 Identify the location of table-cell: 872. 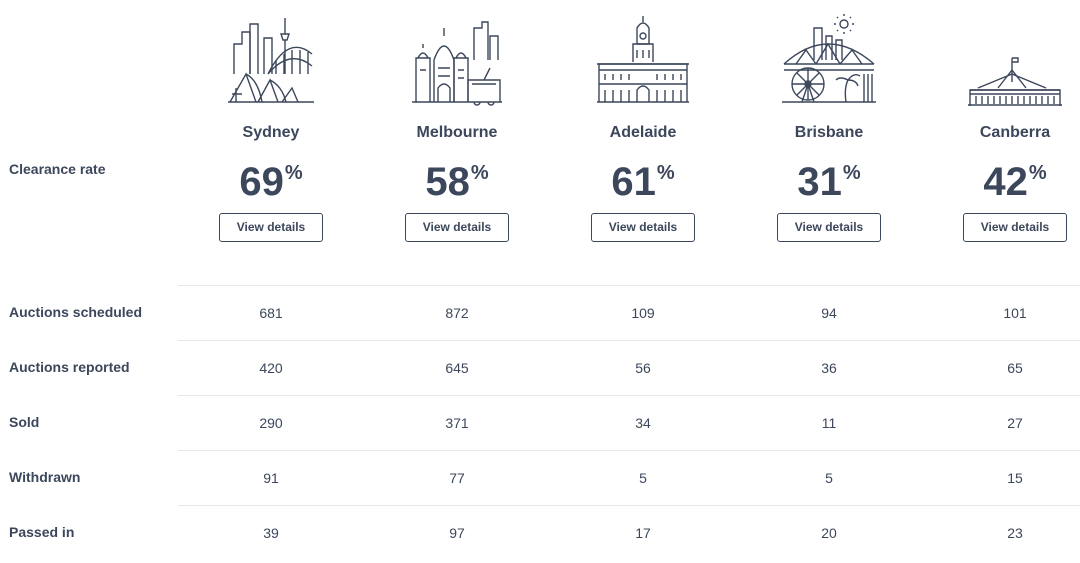
(457, 313).